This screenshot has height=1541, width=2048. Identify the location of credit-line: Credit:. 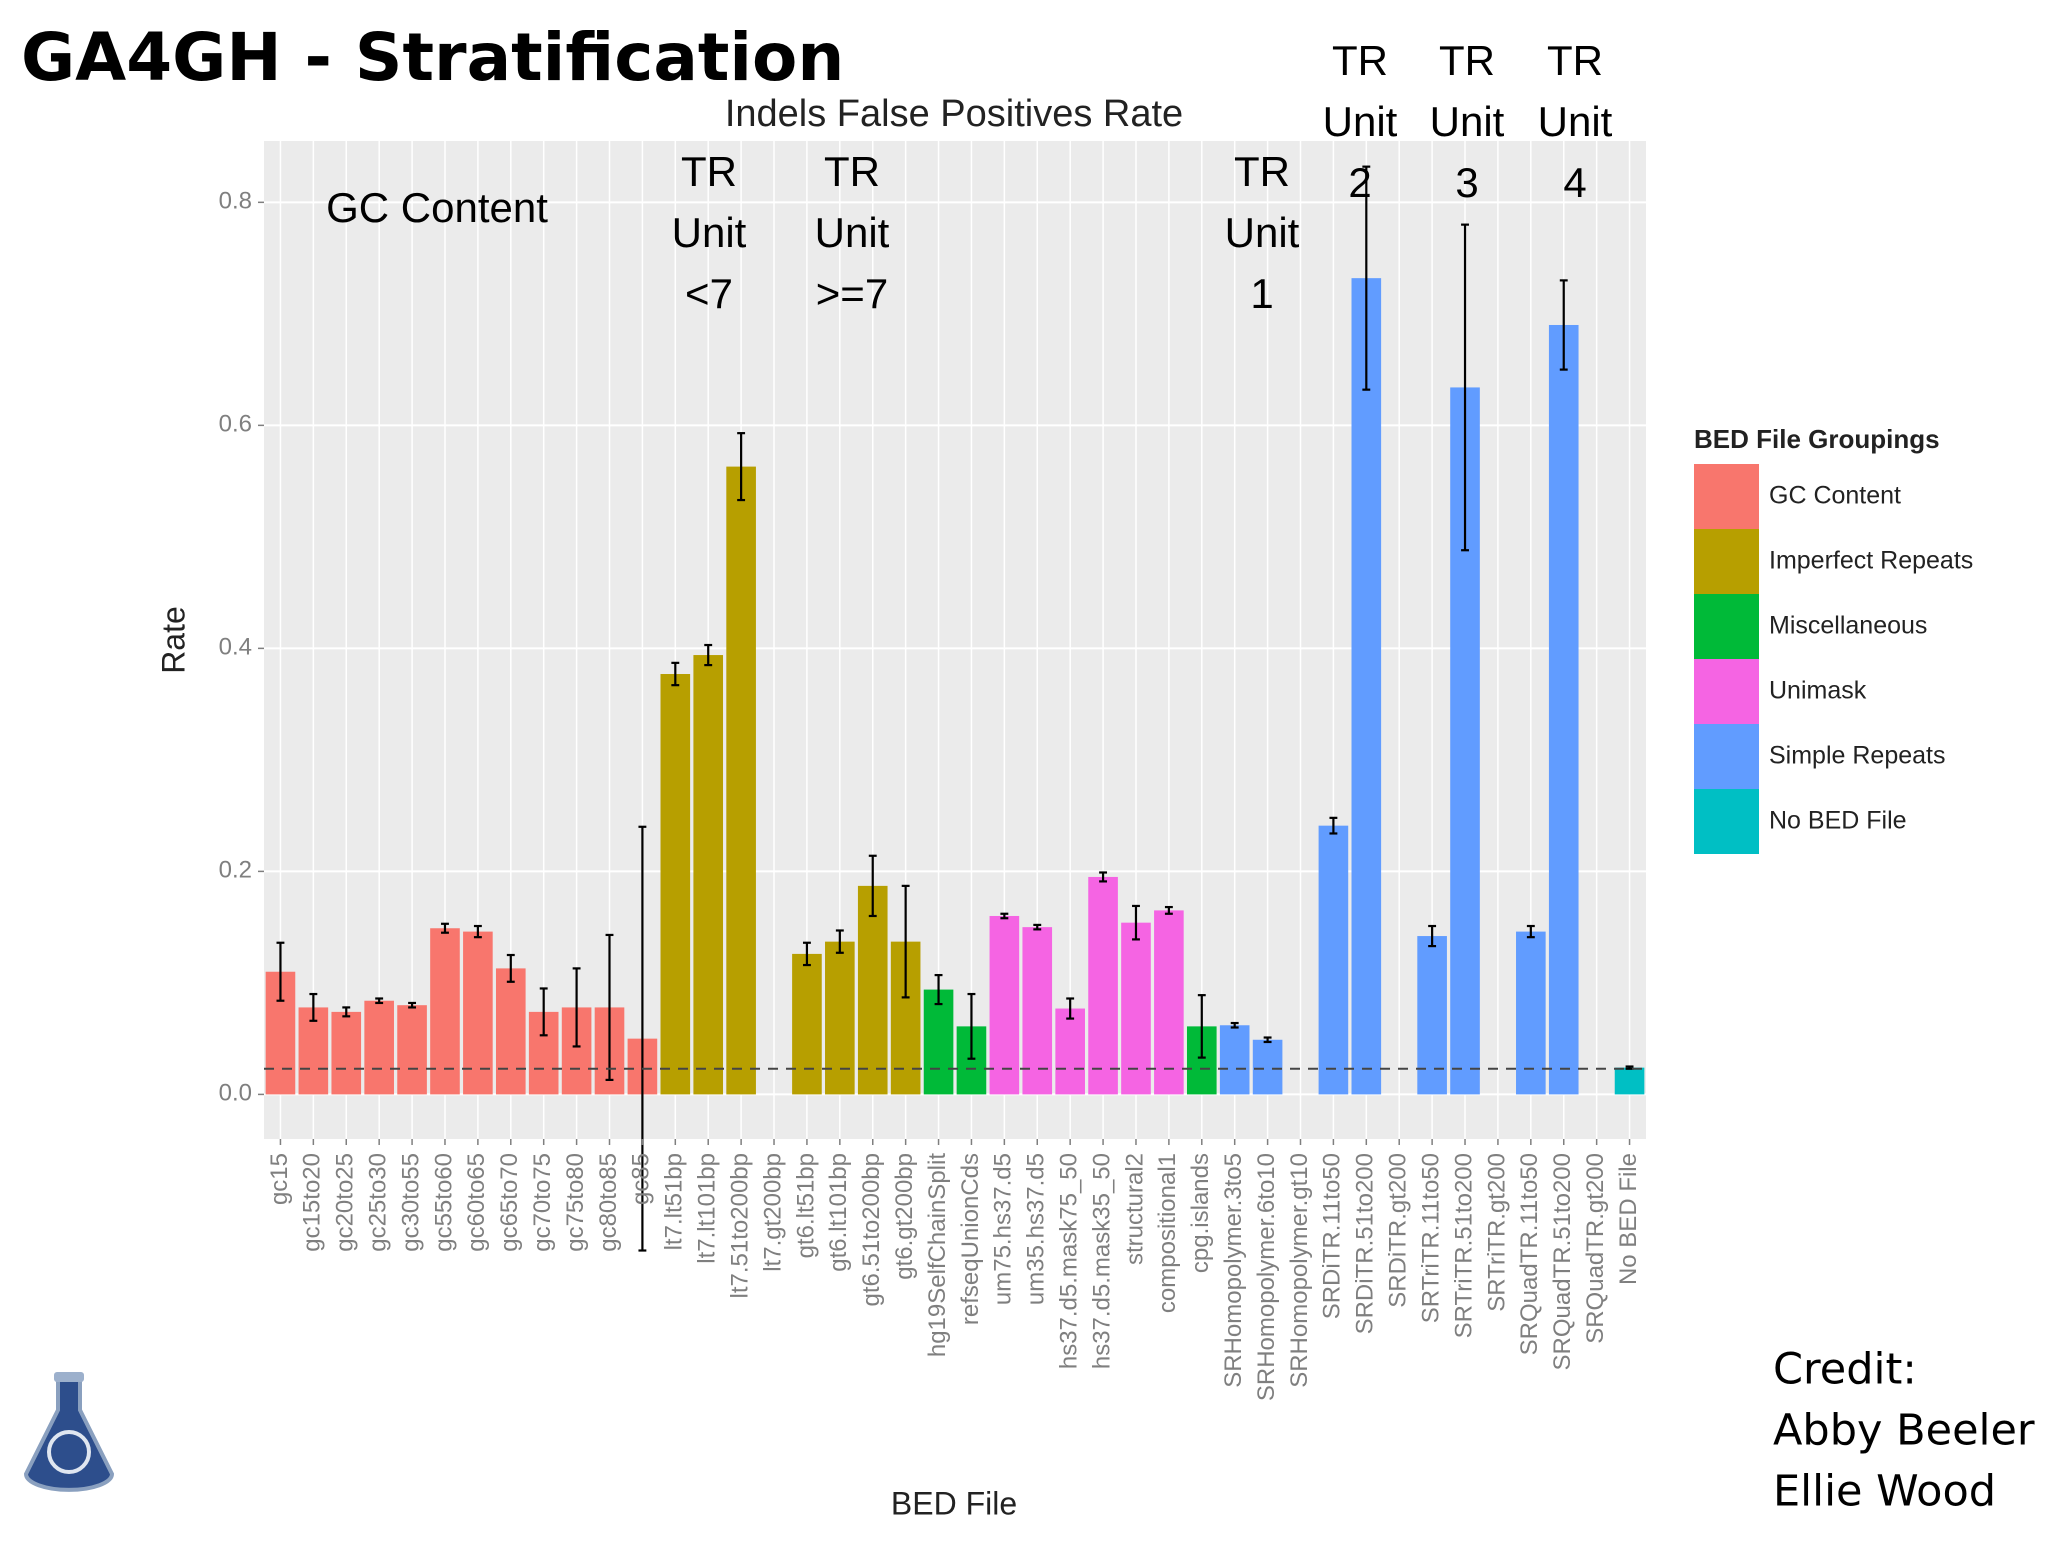
(1845, 1370).